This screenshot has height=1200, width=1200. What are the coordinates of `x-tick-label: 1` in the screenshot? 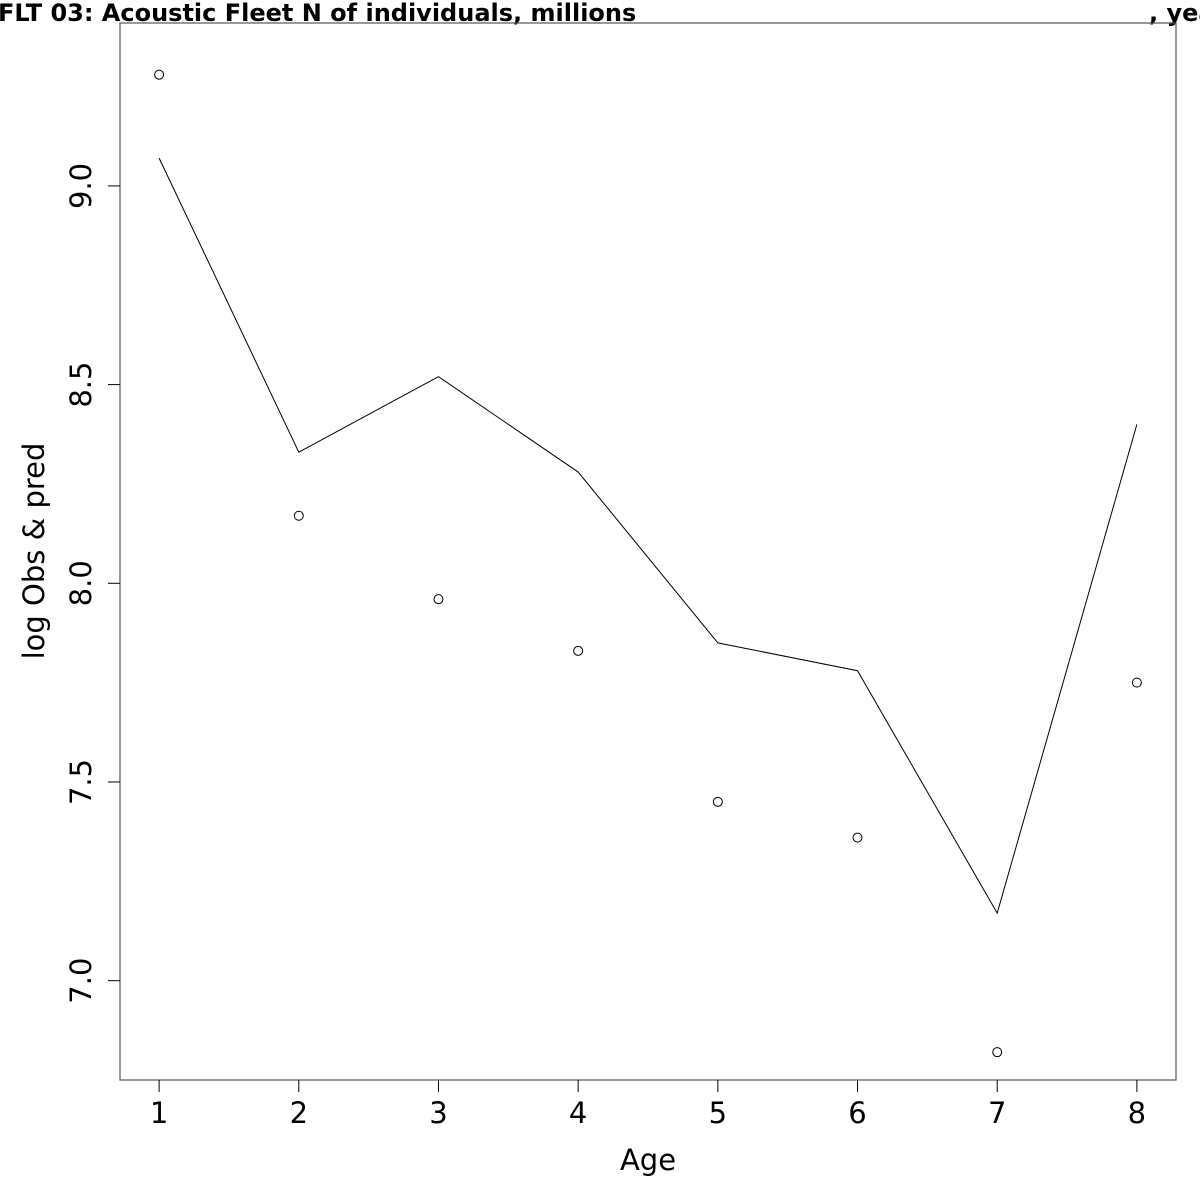 It's located at (159, 1113).